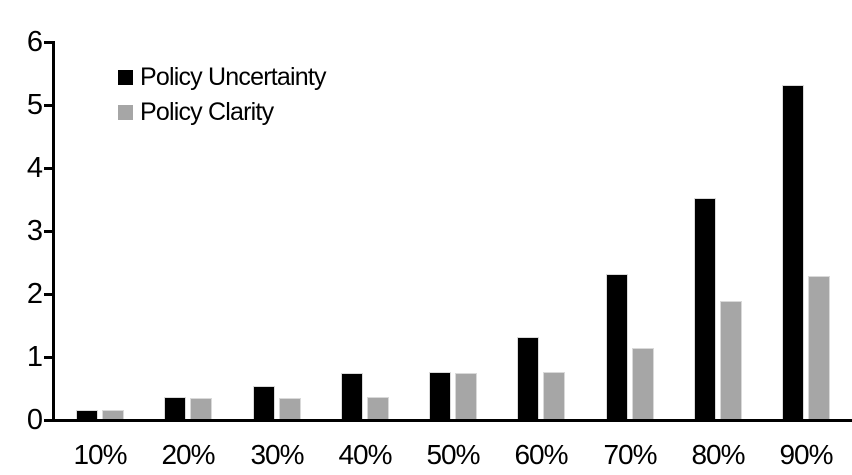 The height and width of the screenshot is (475, 852). Describe the element at coordinates (448, 420) in the screenshot. I see `x-axis-line` at that location.